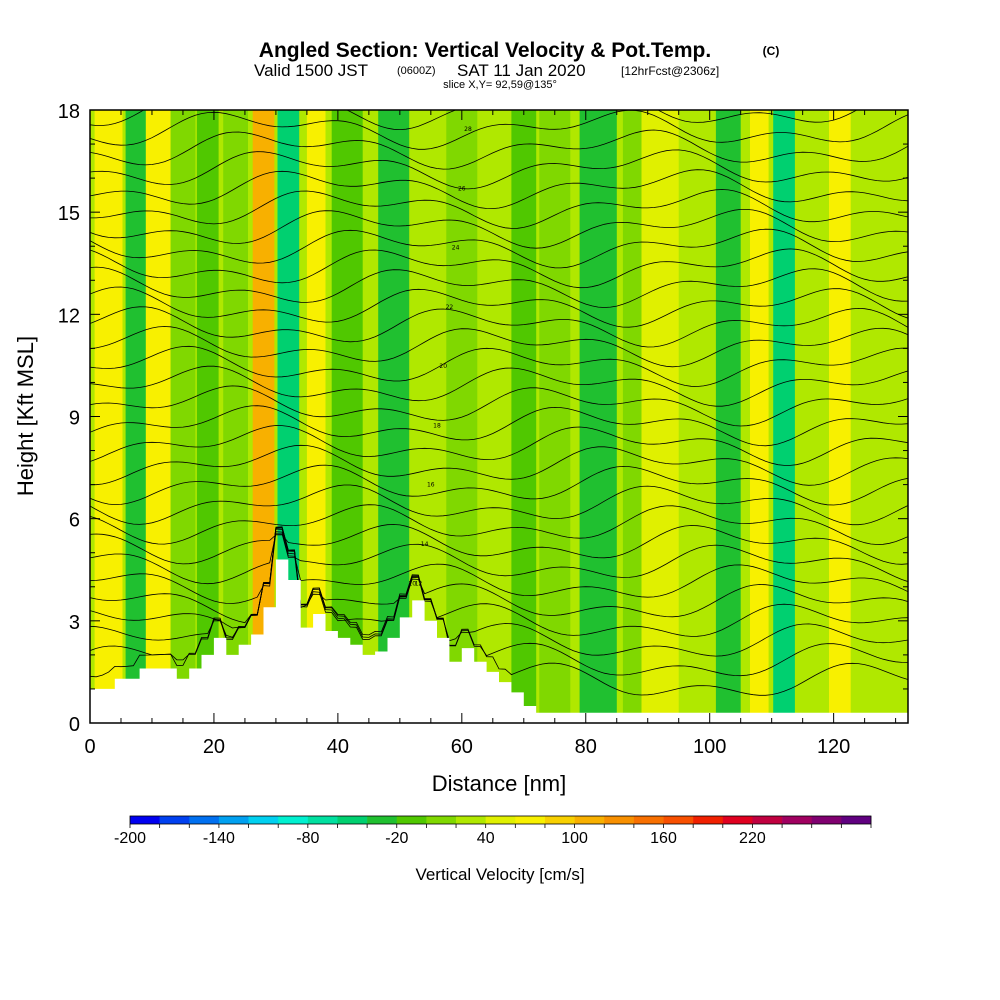 The width and height of the screenshot is (1000, 1000). Describe the element at coordinates (443, 366) in the screenshot. I see `contour-label: 20` at that location.